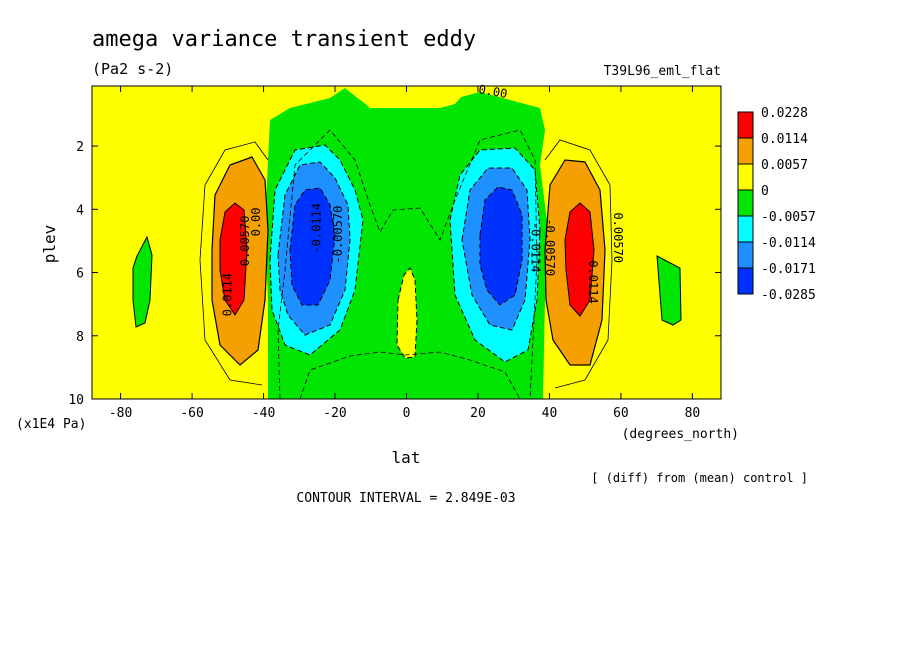 This screenshot has width=904, height=654. I want to click on x-tick-label: 80, so click(693, 413).